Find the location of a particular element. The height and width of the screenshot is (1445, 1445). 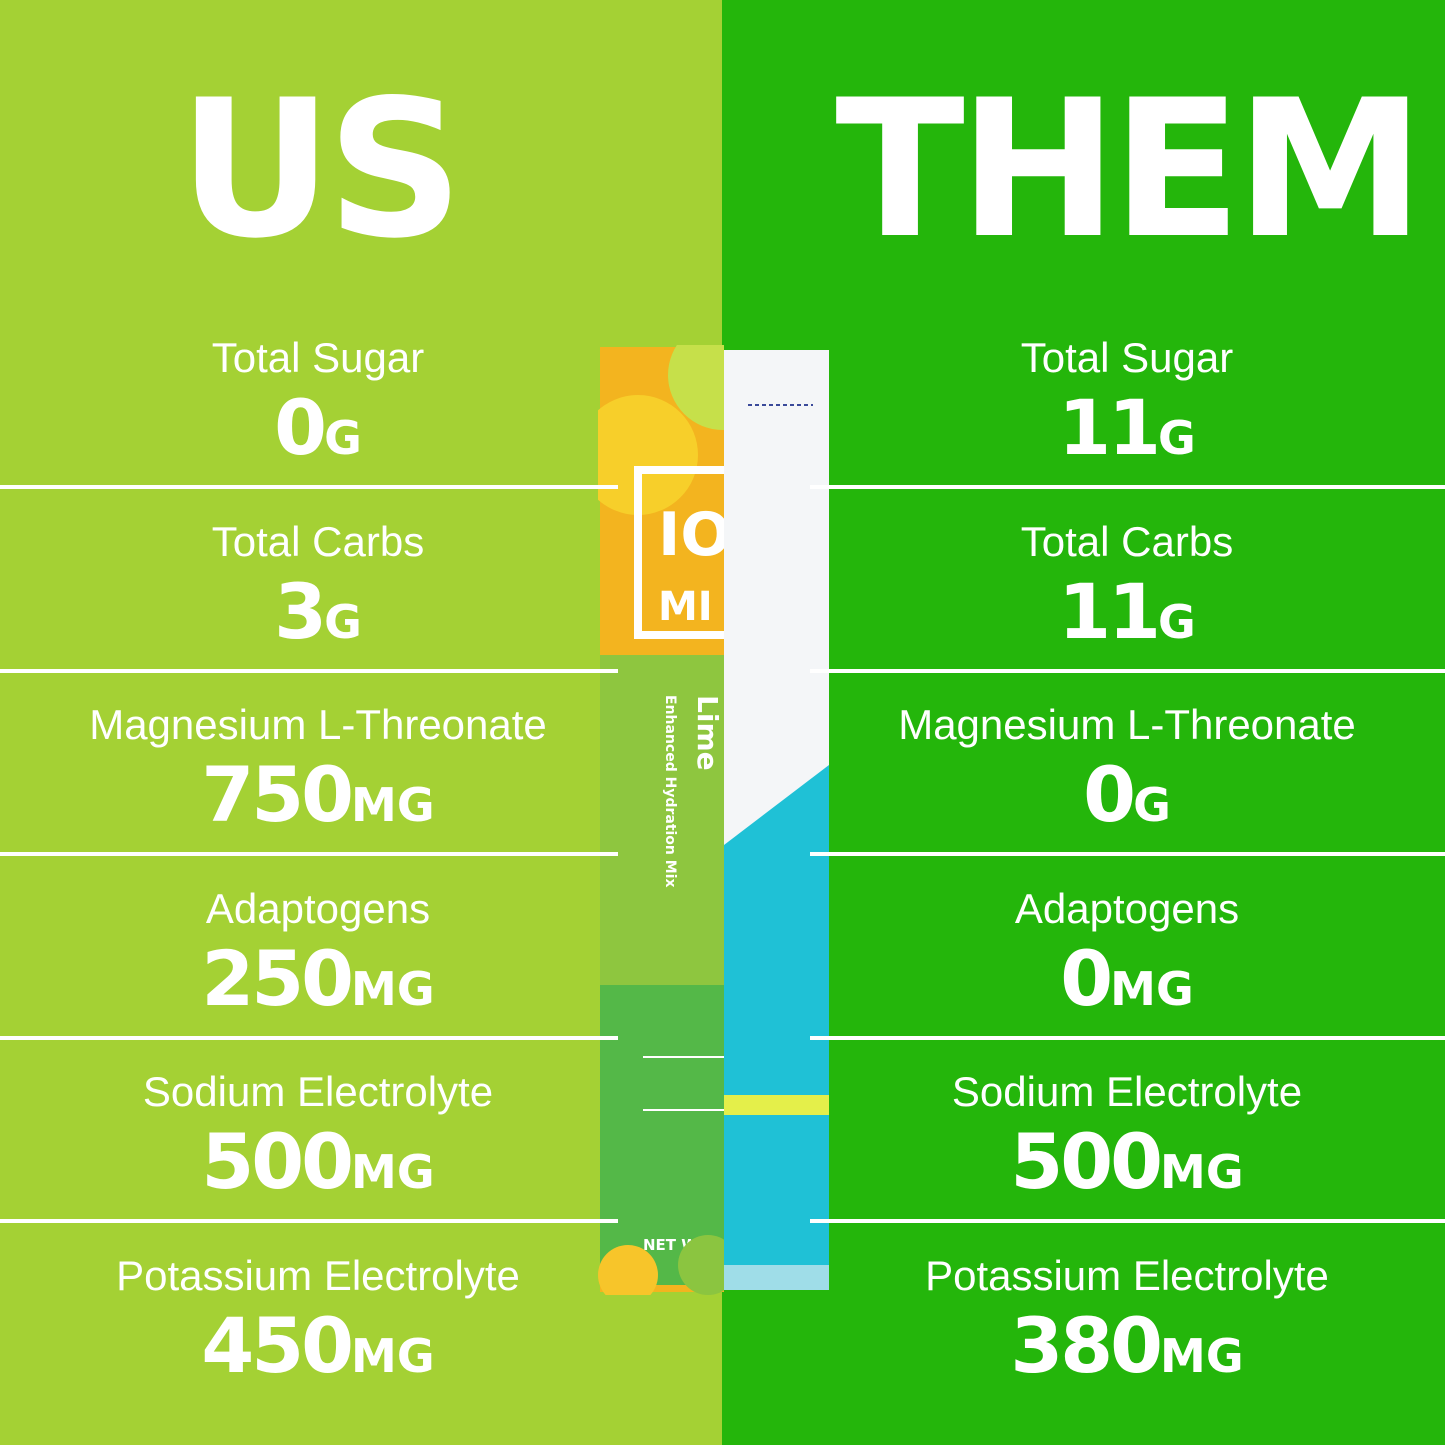

value-number: 750 is located at coordinates (277, 794).